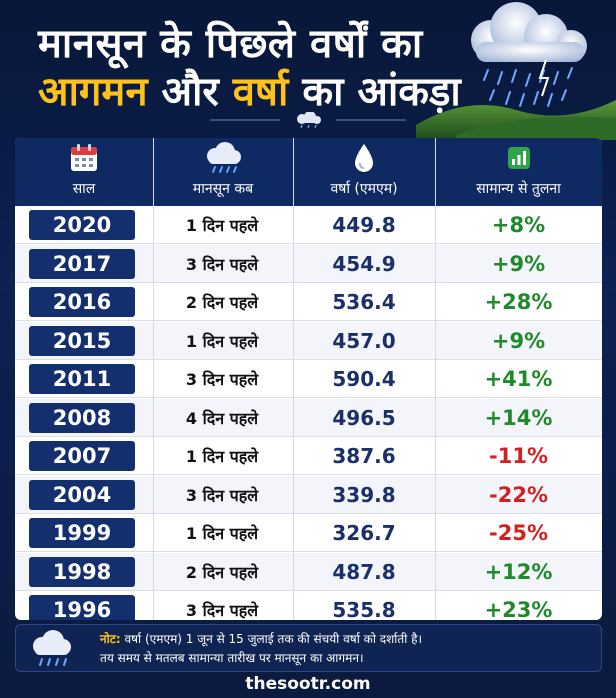 The height and width of the screenshot is (698, 616). What do you see at coordinates (222, 418) in the screenshot?
I see `arrival-cell: 4 दिन पहले` at bounding box center [222, 418].